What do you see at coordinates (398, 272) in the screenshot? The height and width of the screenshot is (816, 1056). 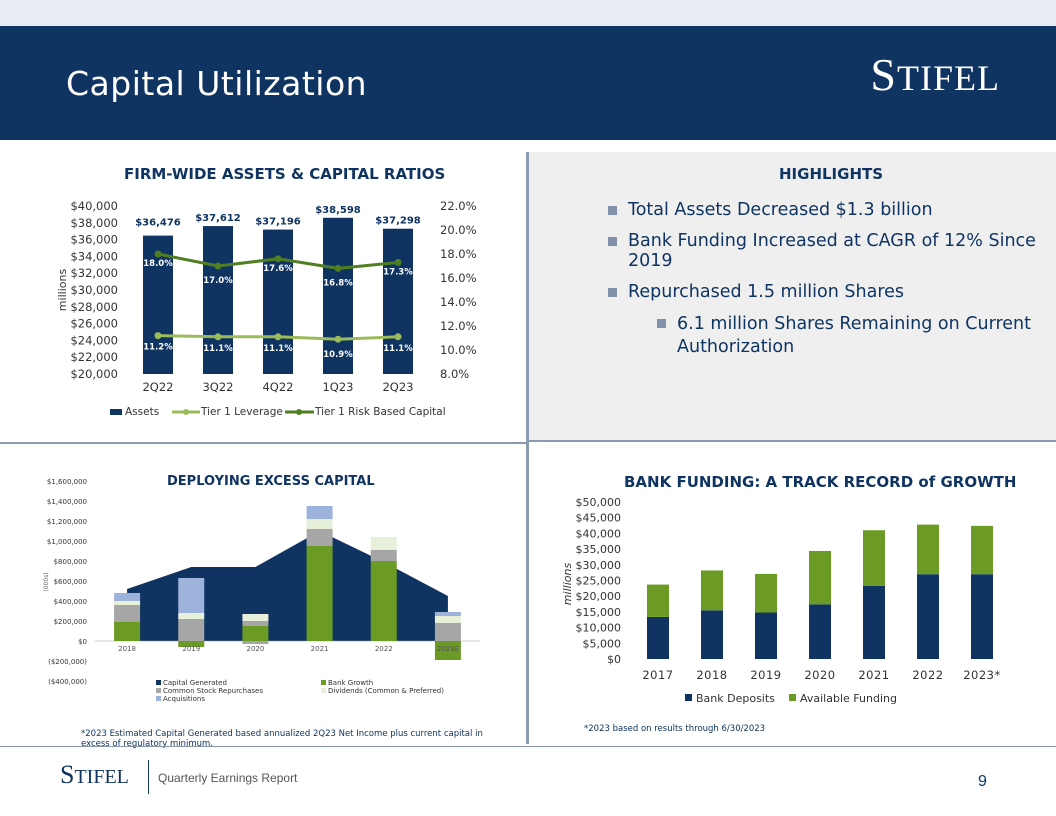 I see `rbc-risk-data-label: 17.3%` at bounding box center [398, 272].